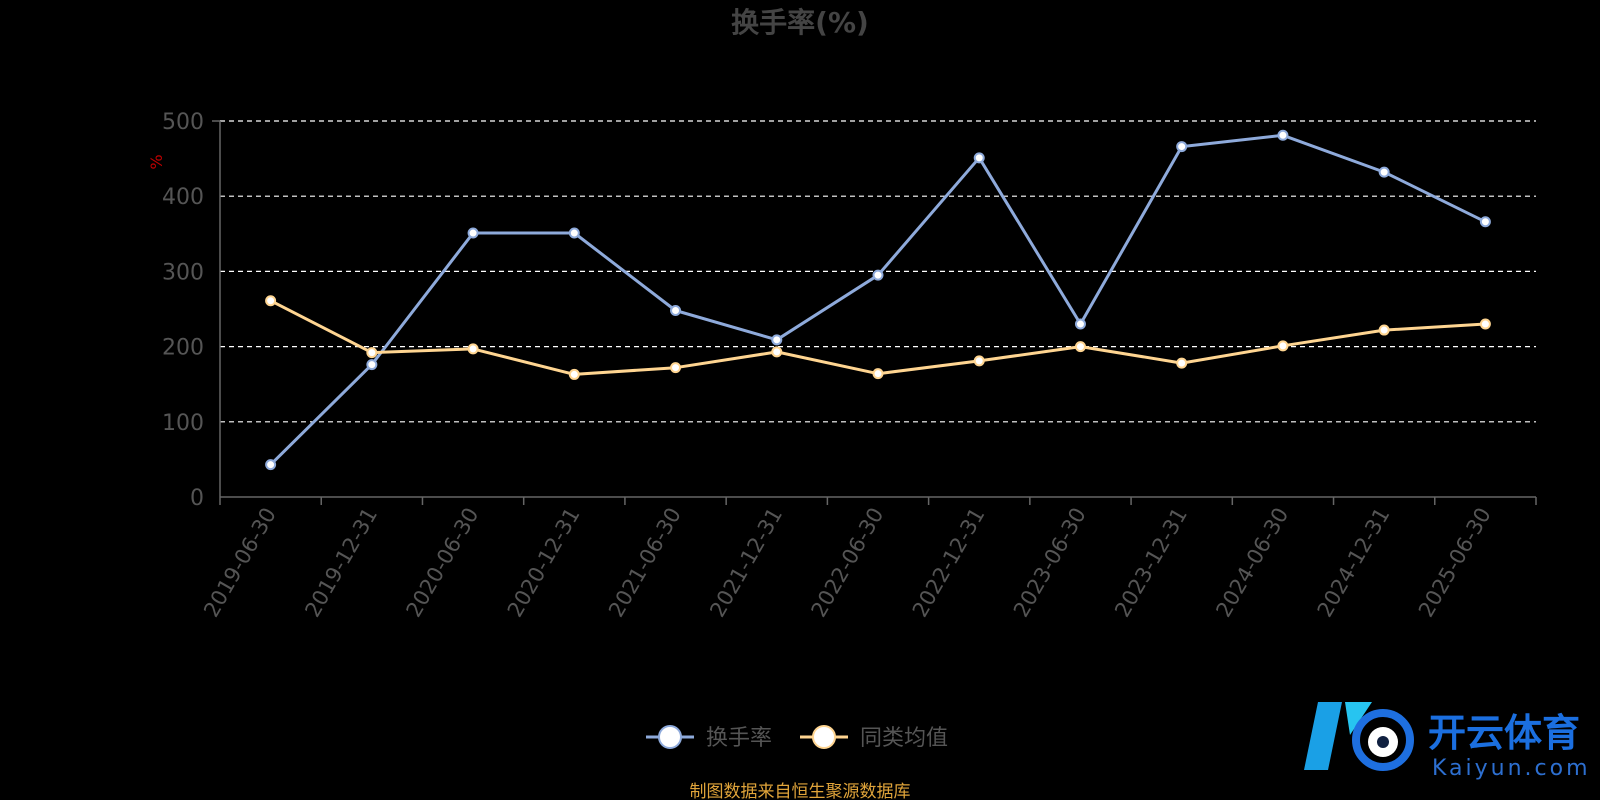 This screenshot has width=1600, height=800. Describe the element at coordinates (341, 563) in the screenshot. I see `x-tick-label: 2019-12-31` at that location.